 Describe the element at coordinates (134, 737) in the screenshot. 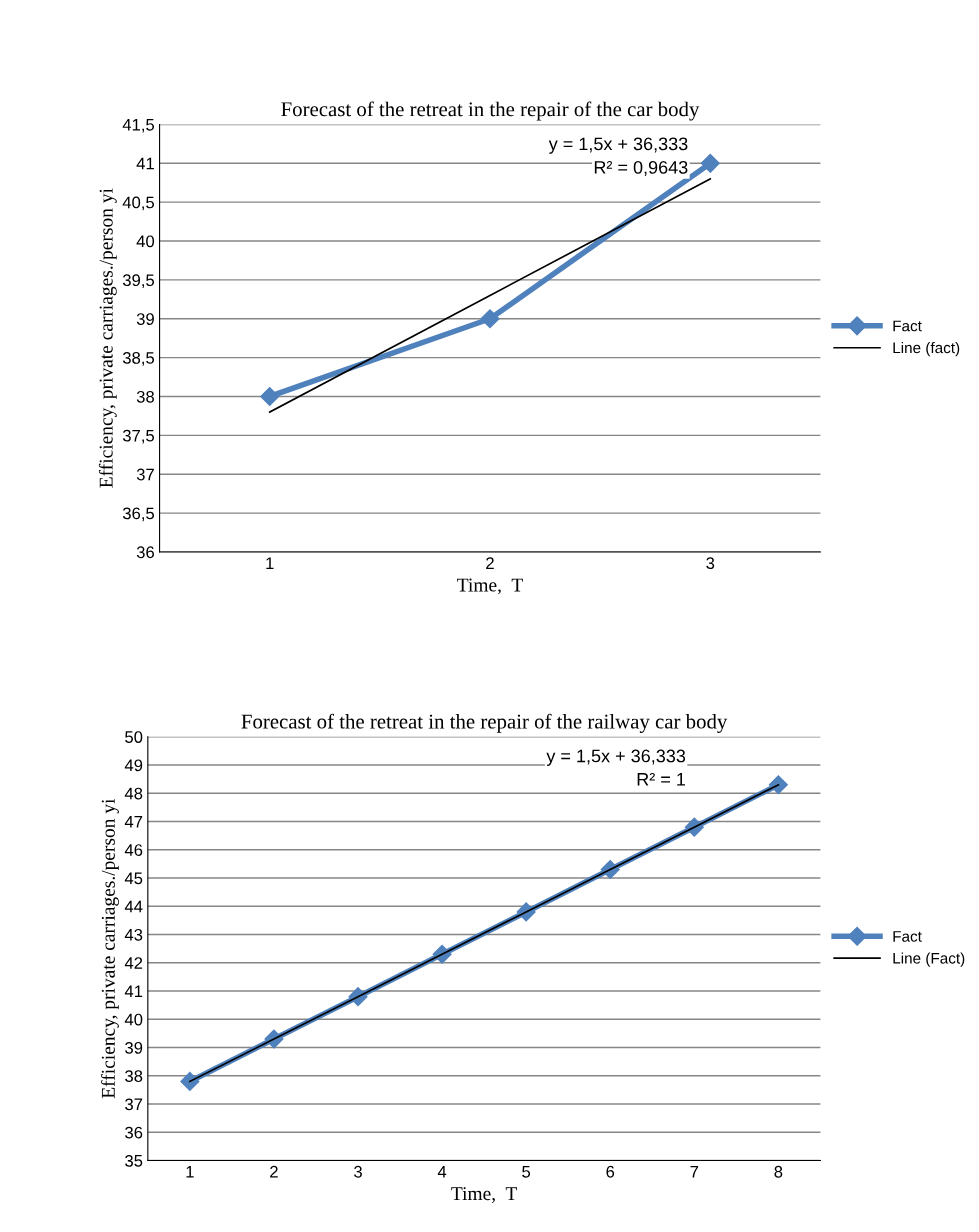

I see `y-tick-label: 50` at that location.